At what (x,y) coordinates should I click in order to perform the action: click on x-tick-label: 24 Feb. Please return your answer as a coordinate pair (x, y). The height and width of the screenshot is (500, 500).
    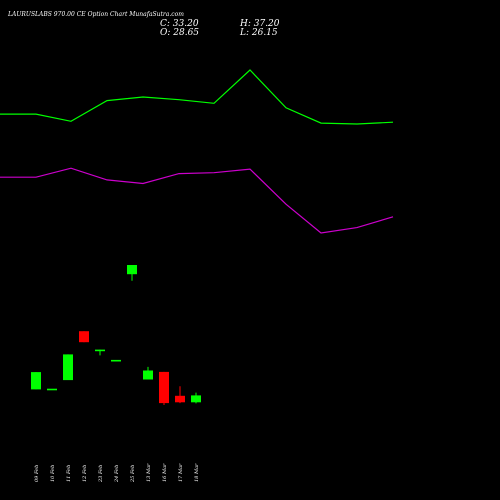
    Looking at the image, I should click on (117, 474).